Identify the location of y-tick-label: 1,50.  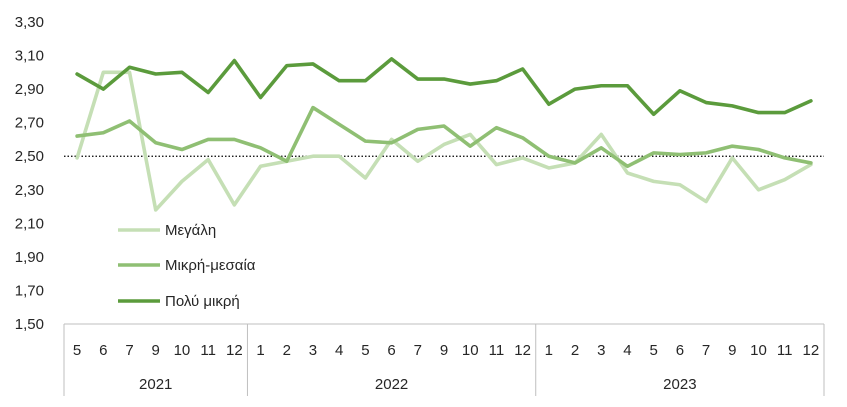
(29, 324).